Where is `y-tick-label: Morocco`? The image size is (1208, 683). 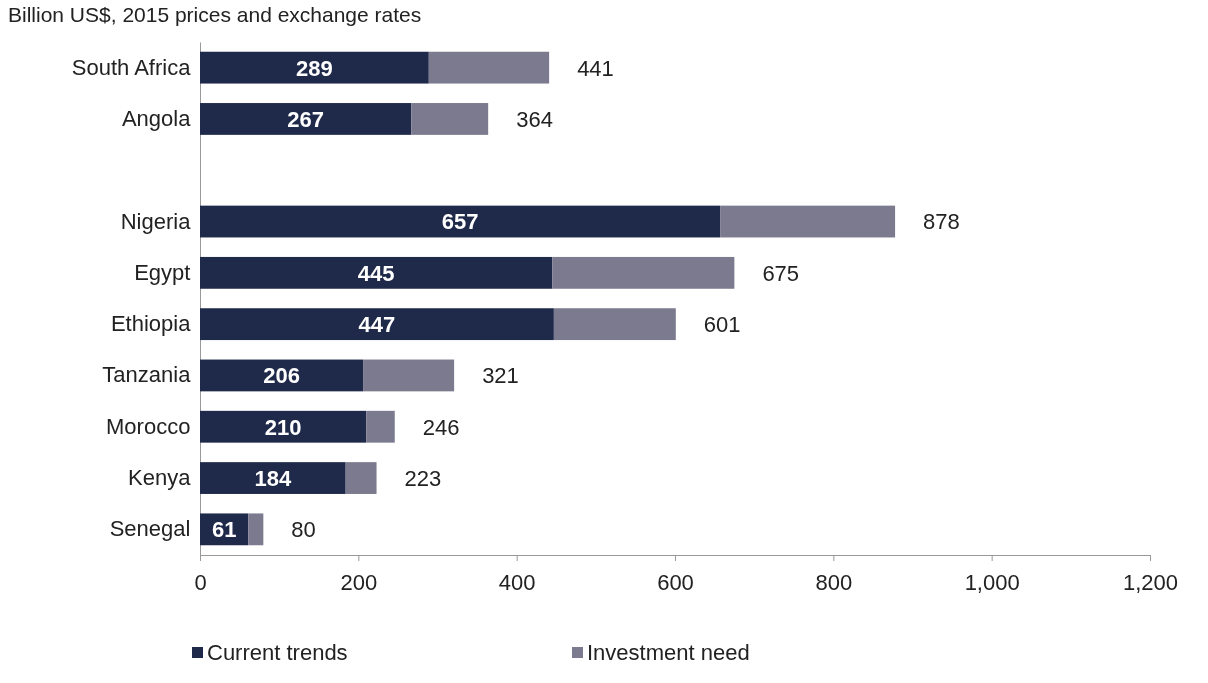
y-tick-label: Morocco is located at coordinates (148, 426).